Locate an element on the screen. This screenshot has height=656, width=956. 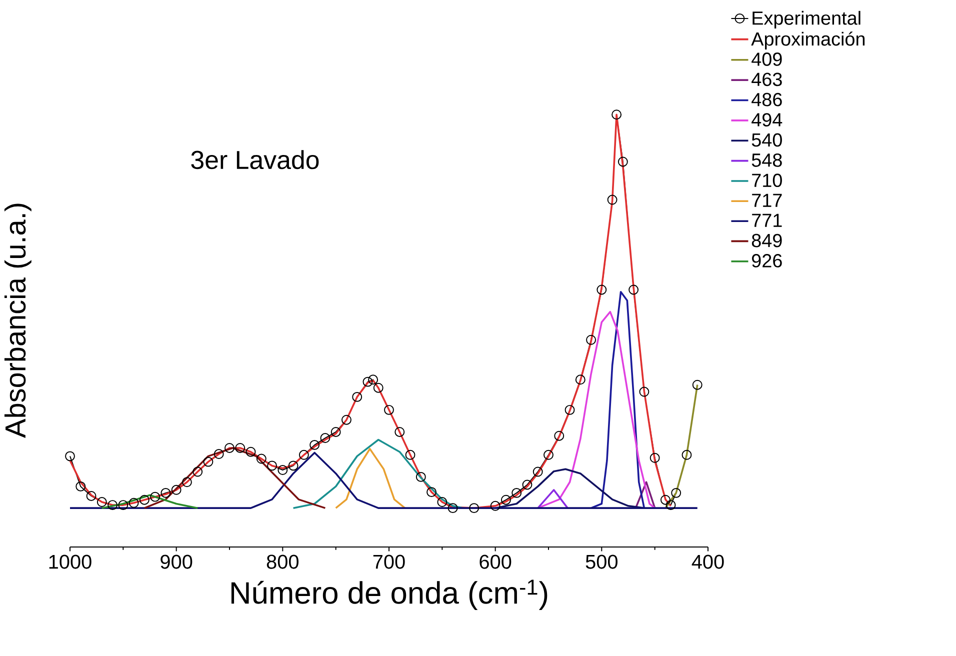
legend-label: 486 is located at coordinates (767, 99).